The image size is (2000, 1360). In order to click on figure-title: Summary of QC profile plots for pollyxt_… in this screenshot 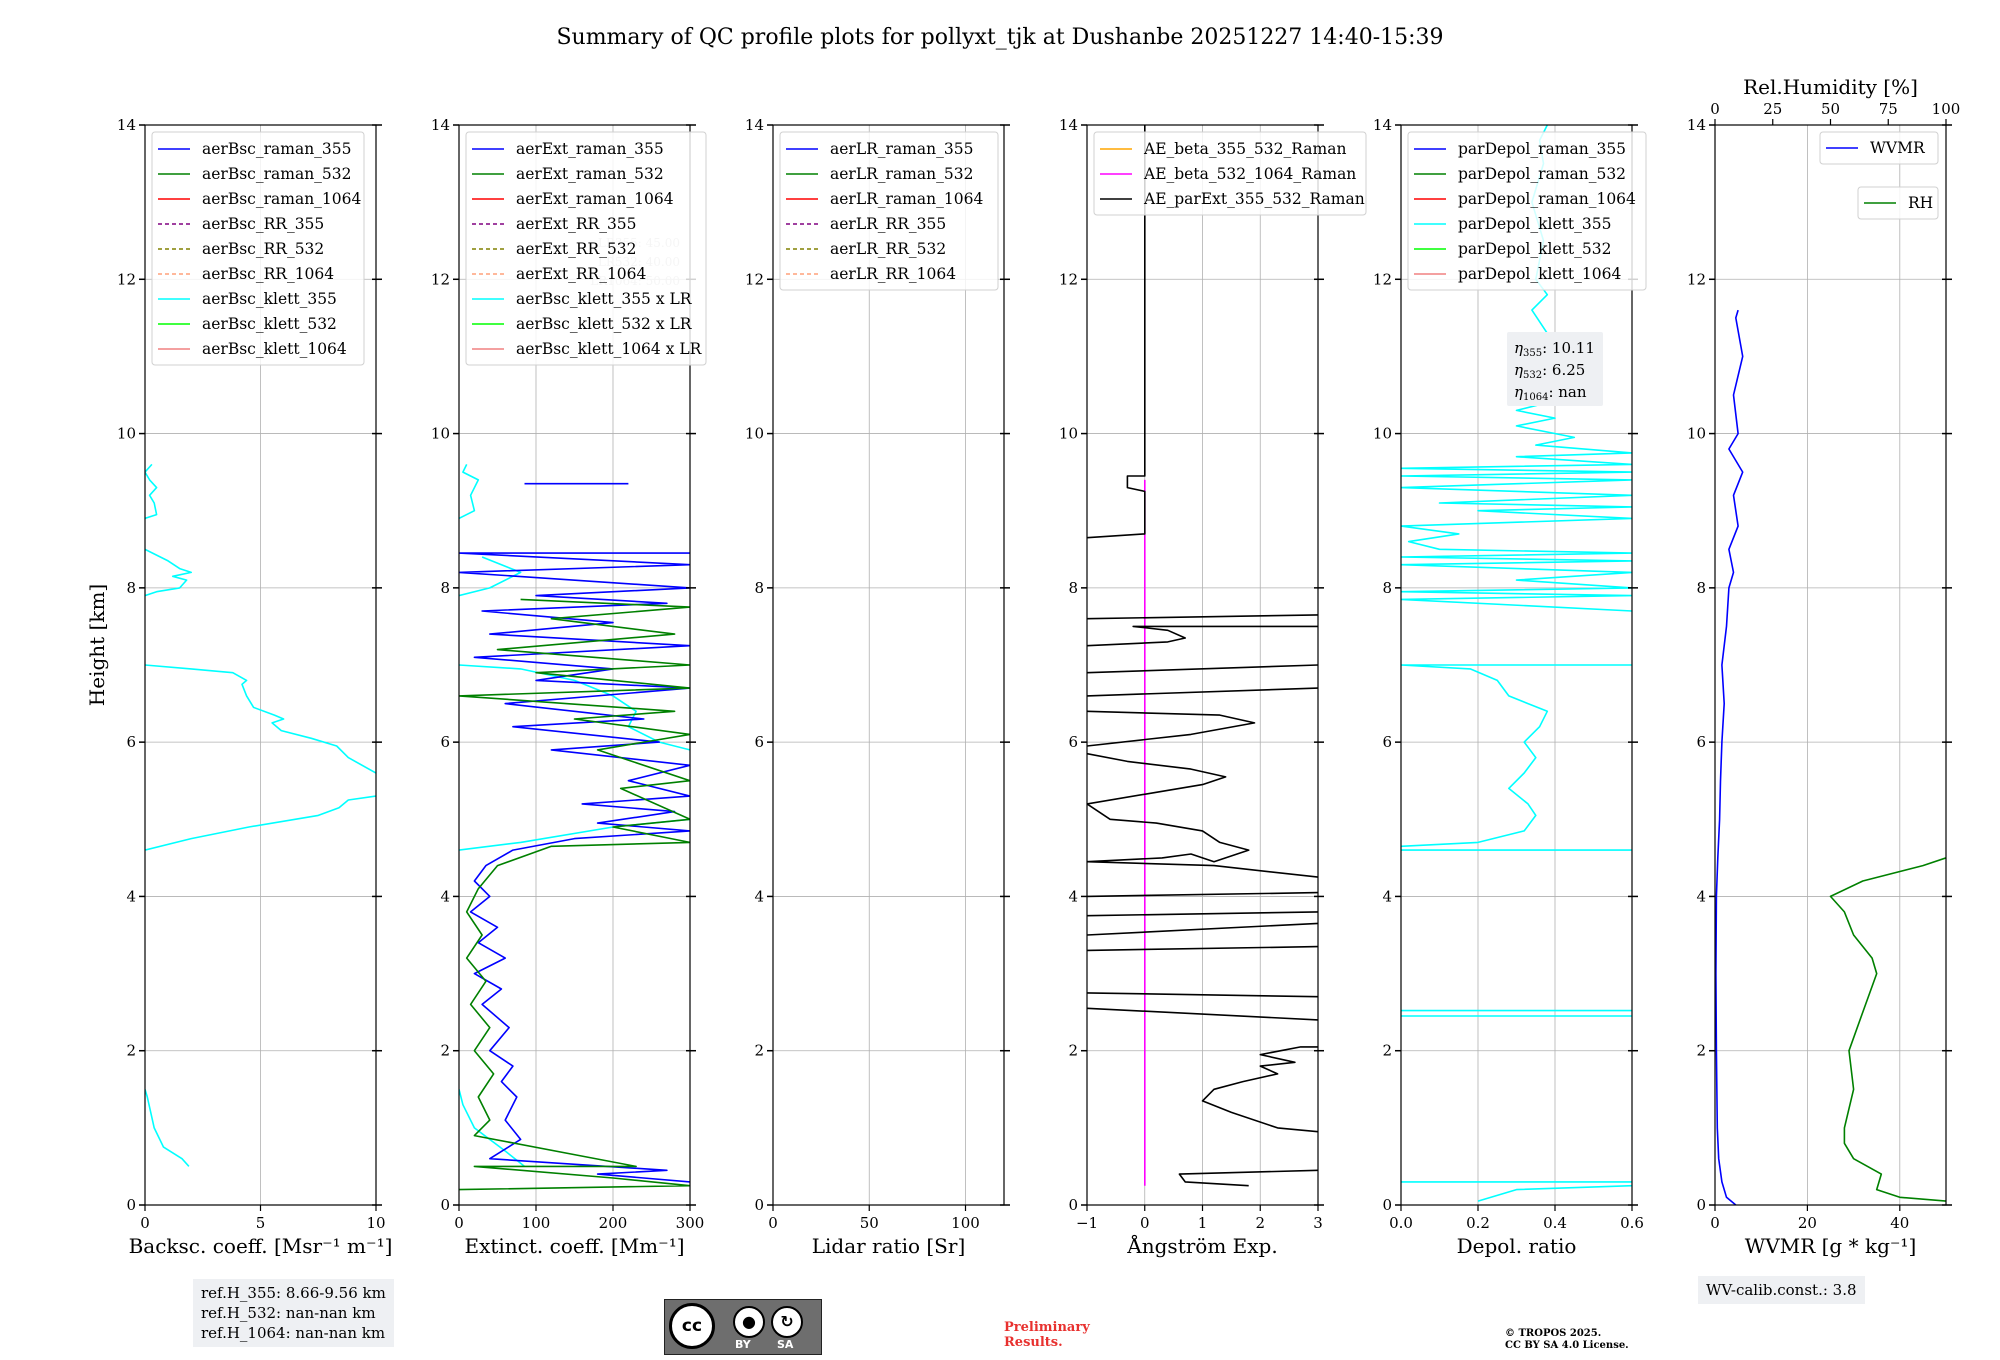, I will do `click(999, 37)`.